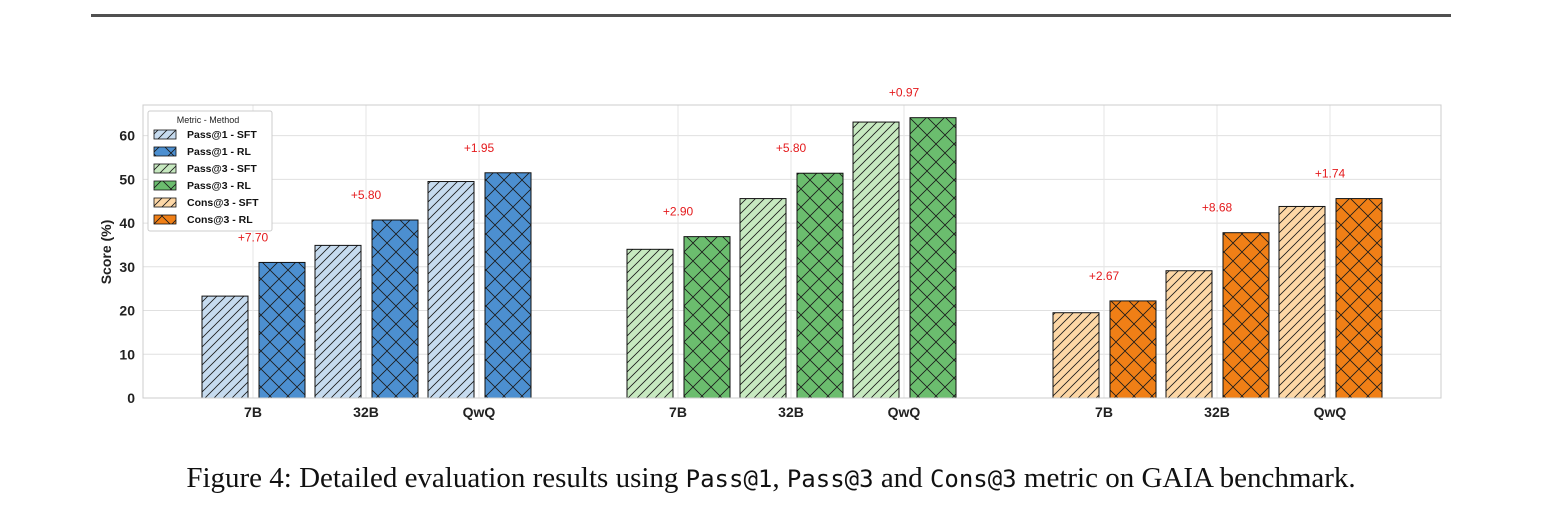 The width and height of the screenshot is (1542, 521). What do you see at coordinates (127, 179) in the screenshot?
I see `y-tick-label: 50` at bounding box center [127, 179].